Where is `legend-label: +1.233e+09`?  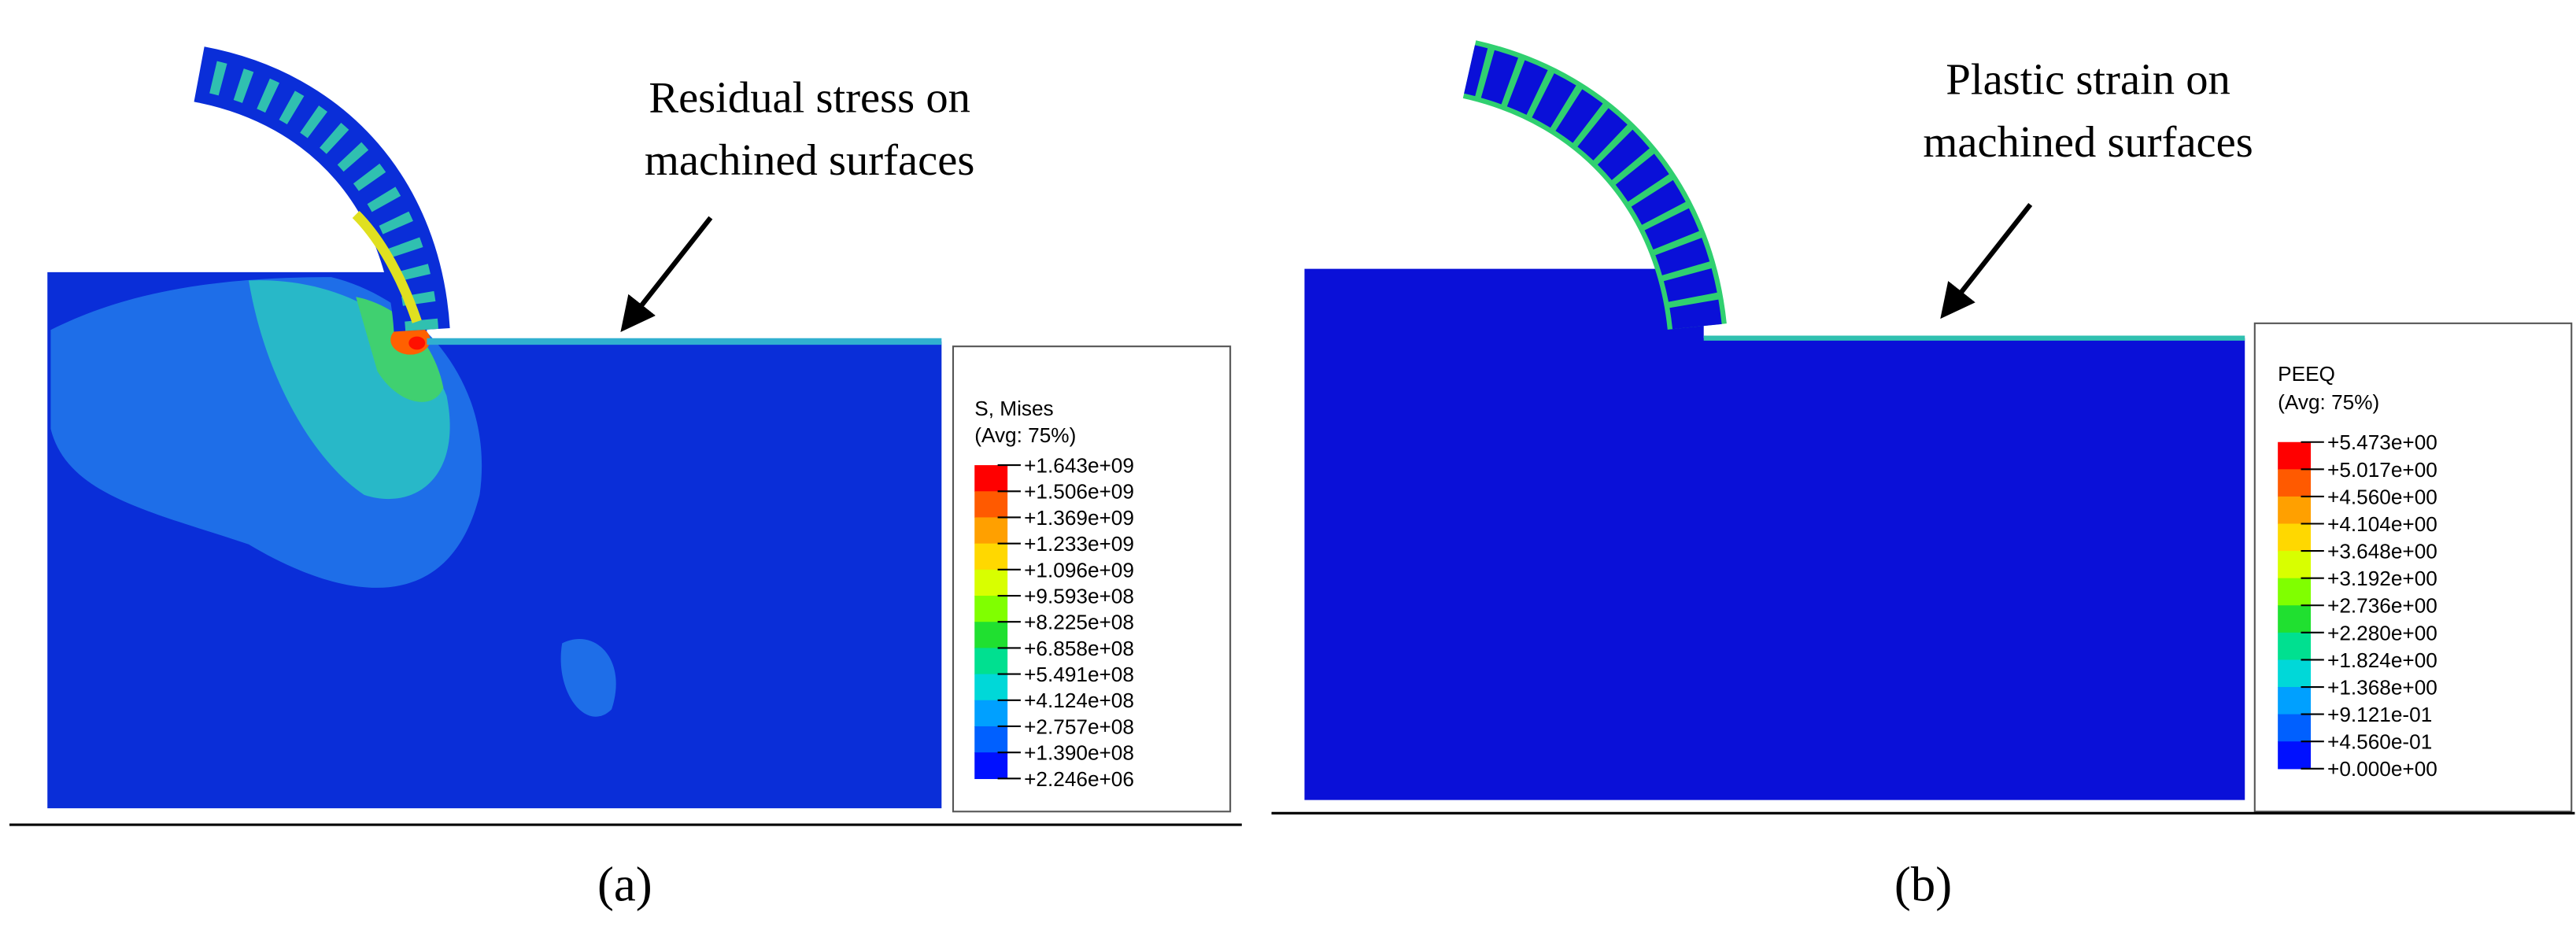
legend-label: +1.233e+09 is located at coordinates (1079, 544).